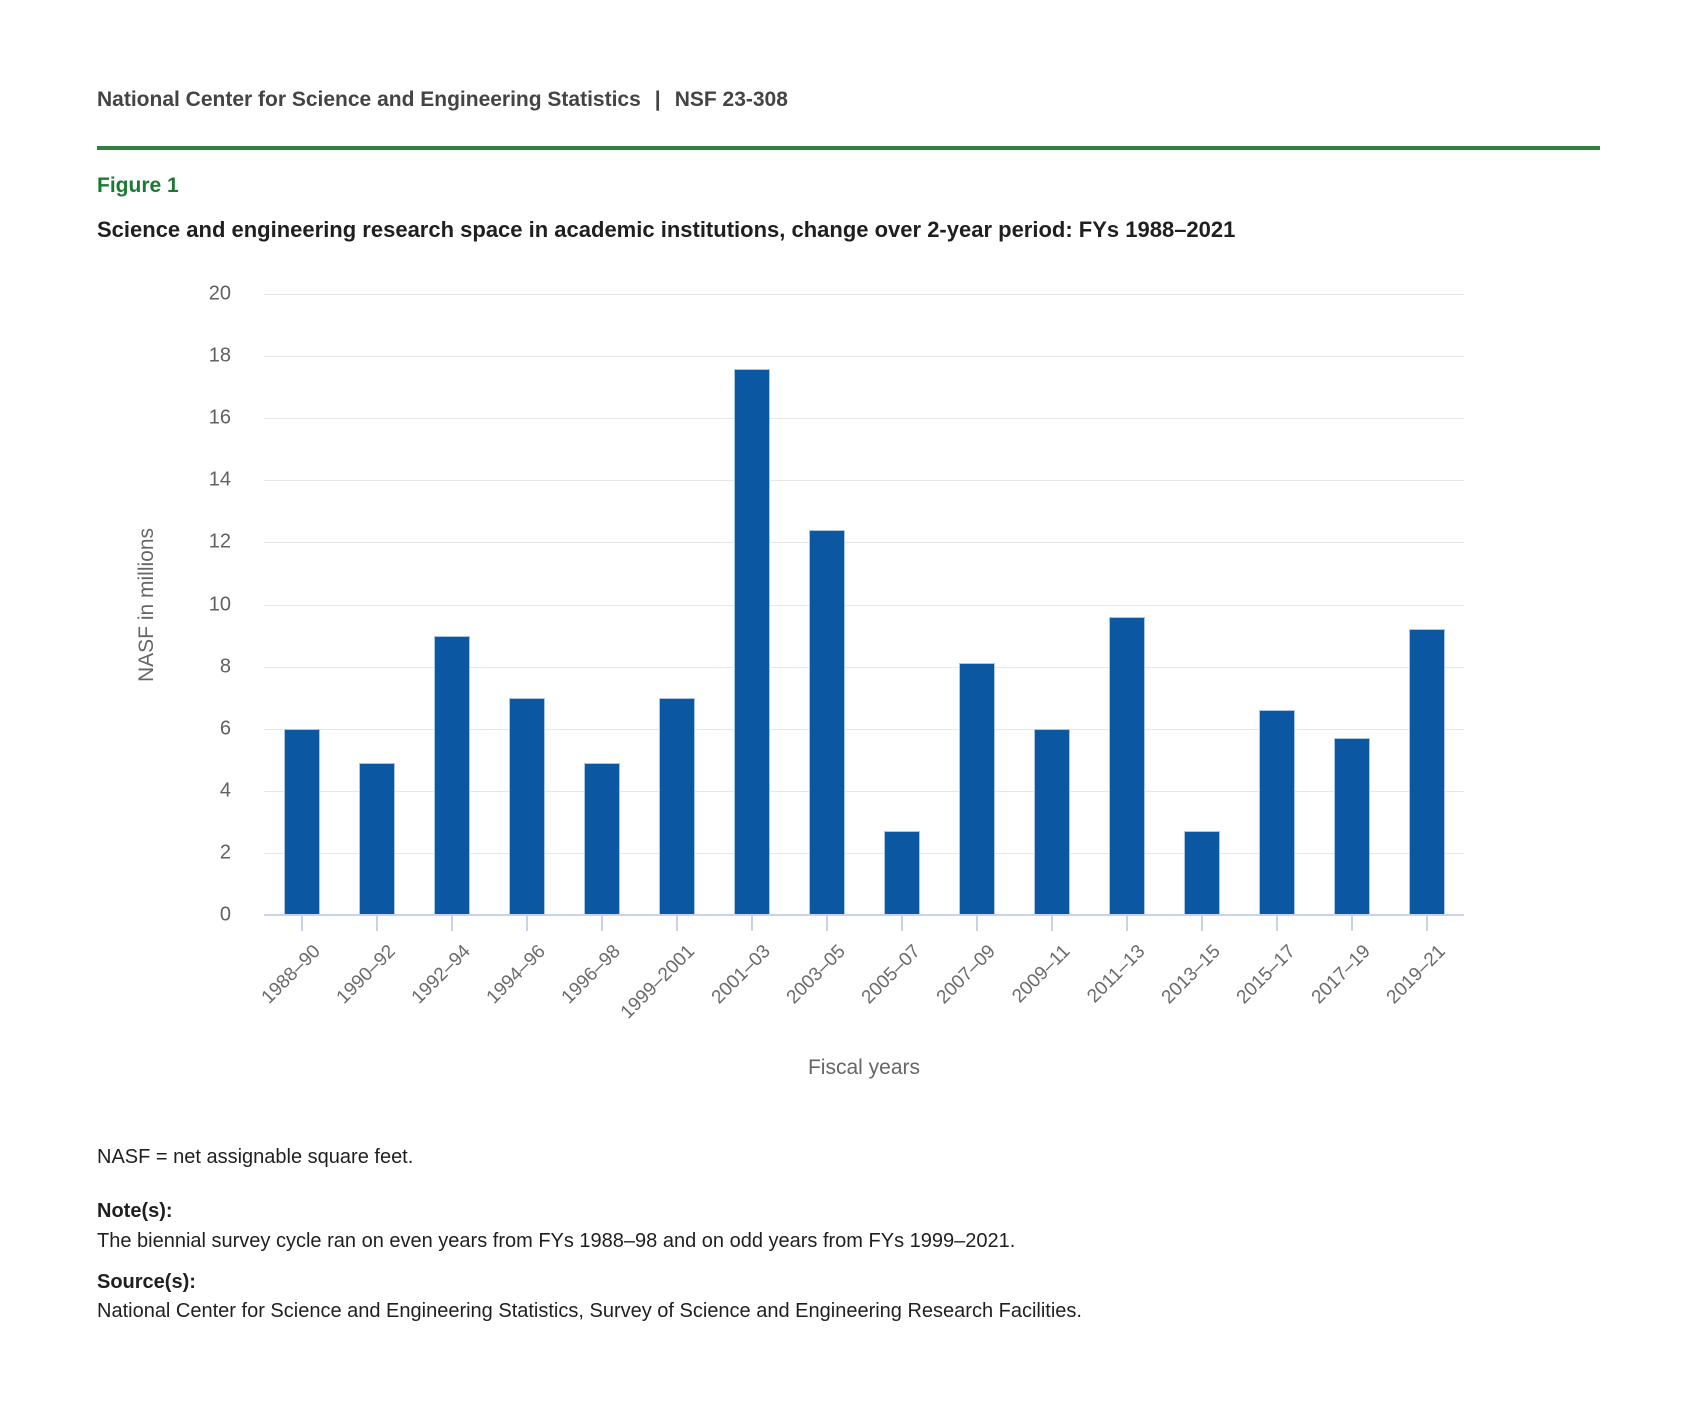 This screenshot has height=1428, width=1699. I want to click on x-tick-label: 2003–05, so click(816, 975).